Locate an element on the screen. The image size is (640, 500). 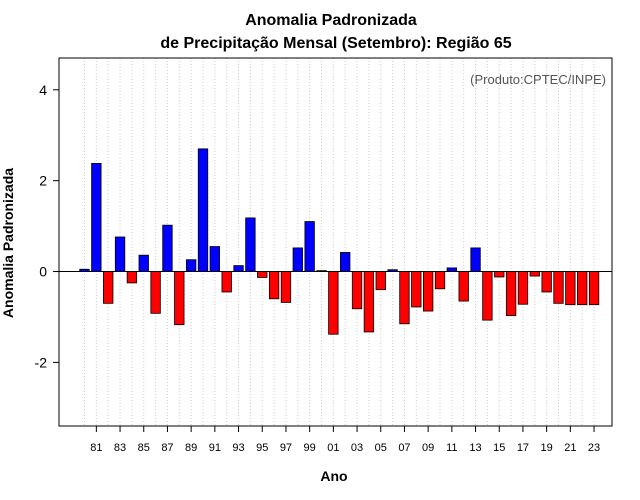
x-tick-label-19: 19 is located at coordinates (547, 448).